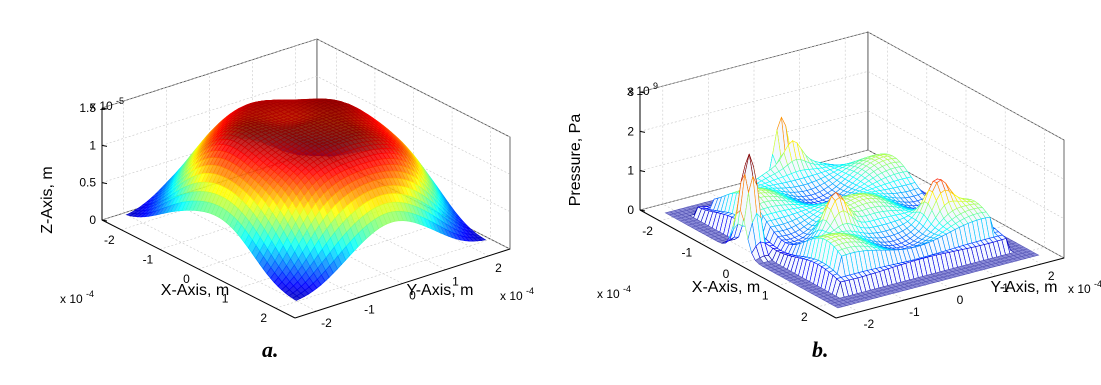 This screenshot has width=1101, height=385. Describe the element at coordinates (220, 206) in the screenshot. I see `y-gridline` at that location.